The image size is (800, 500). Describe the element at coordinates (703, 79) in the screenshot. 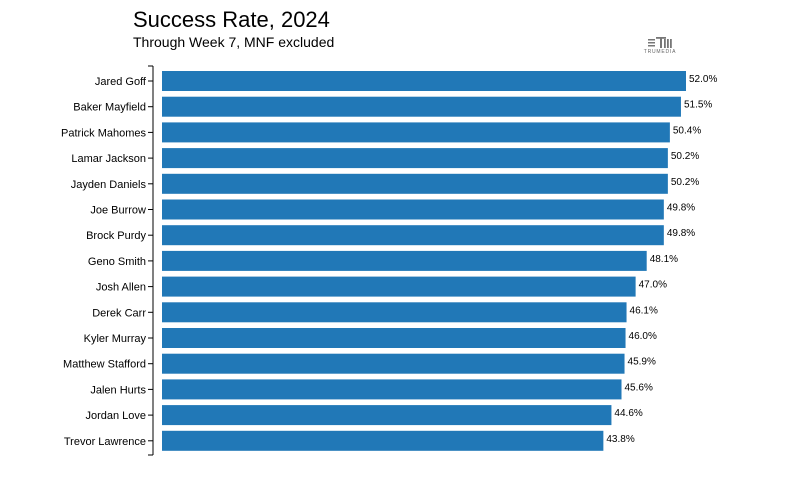

I see `value-label: 52.0%` at that location.